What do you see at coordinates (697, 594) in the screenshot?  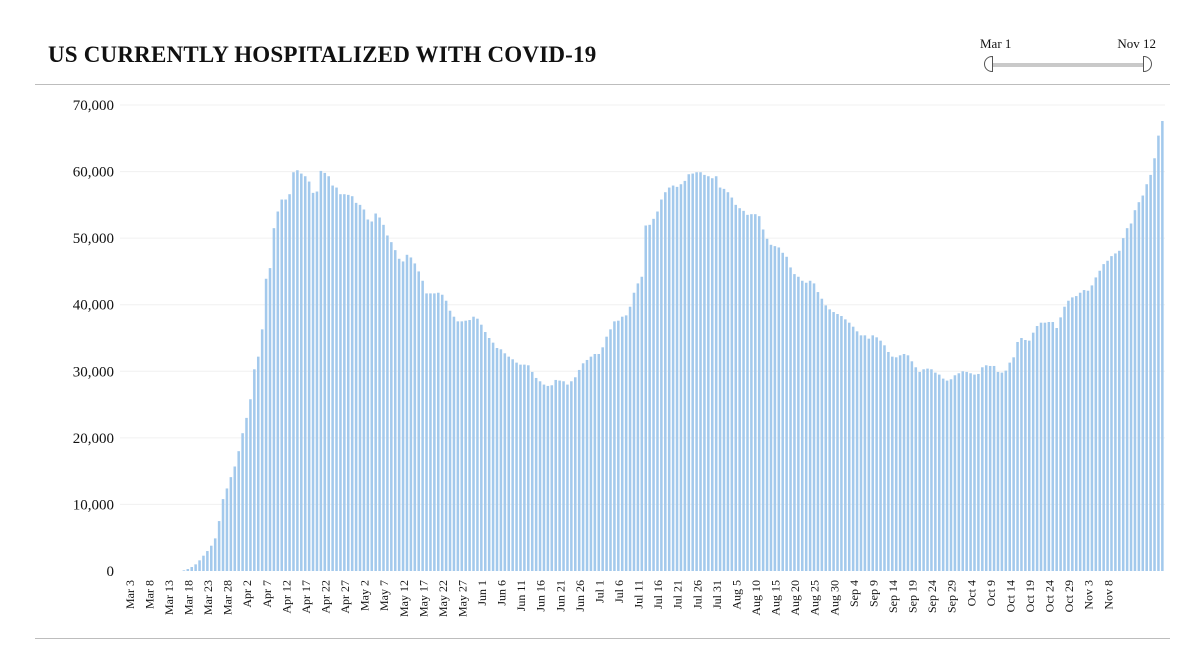 I see `x-tick-label: Jul 26` at bounding box center [697, 594].